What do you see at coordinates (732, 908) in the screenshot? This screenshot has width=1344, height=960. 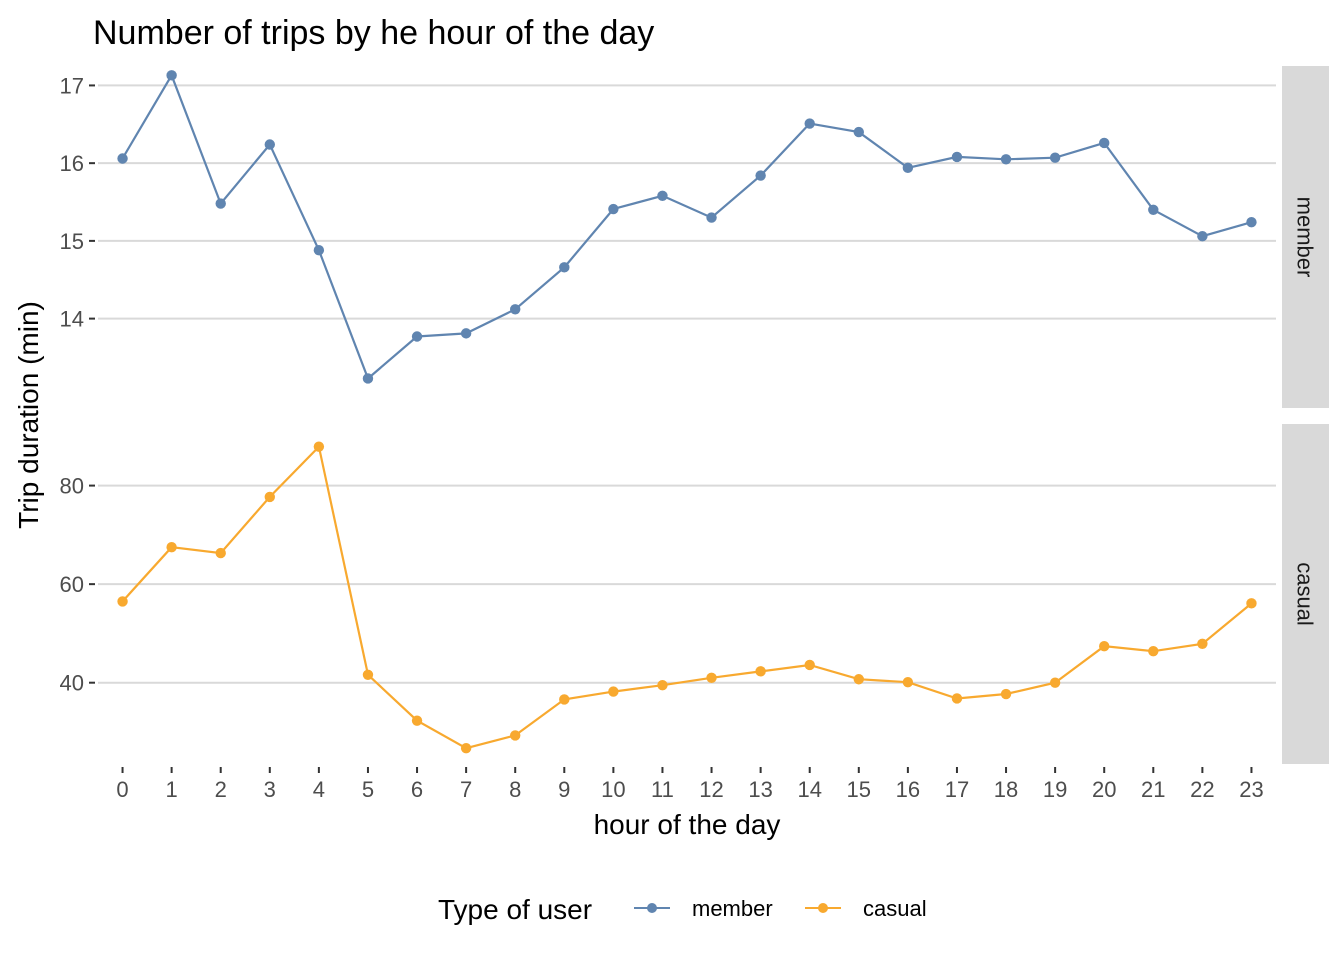 I see `legend-label-member: member` at bounding box center [732, 908].